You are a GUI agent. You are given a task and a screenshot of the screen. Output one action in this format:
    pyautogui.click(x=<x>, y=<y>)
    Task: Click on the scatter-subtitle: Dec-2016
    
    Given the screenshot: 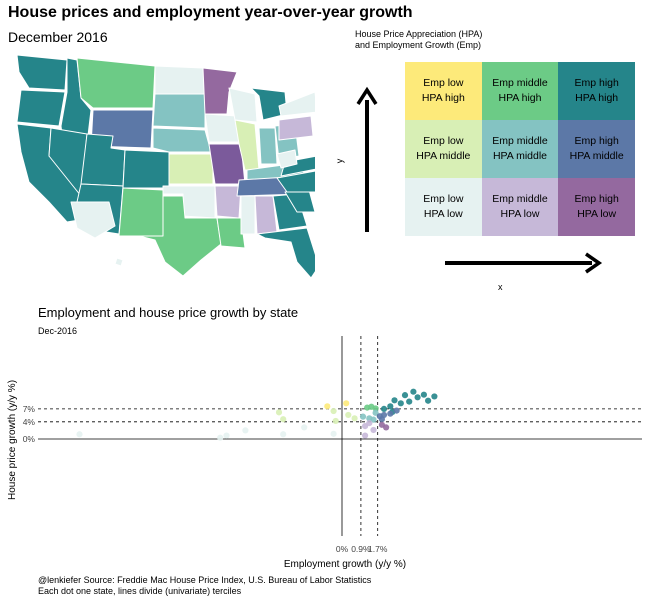 What is the action you would take?
    pyautogui.click(x=58, y=331)
    